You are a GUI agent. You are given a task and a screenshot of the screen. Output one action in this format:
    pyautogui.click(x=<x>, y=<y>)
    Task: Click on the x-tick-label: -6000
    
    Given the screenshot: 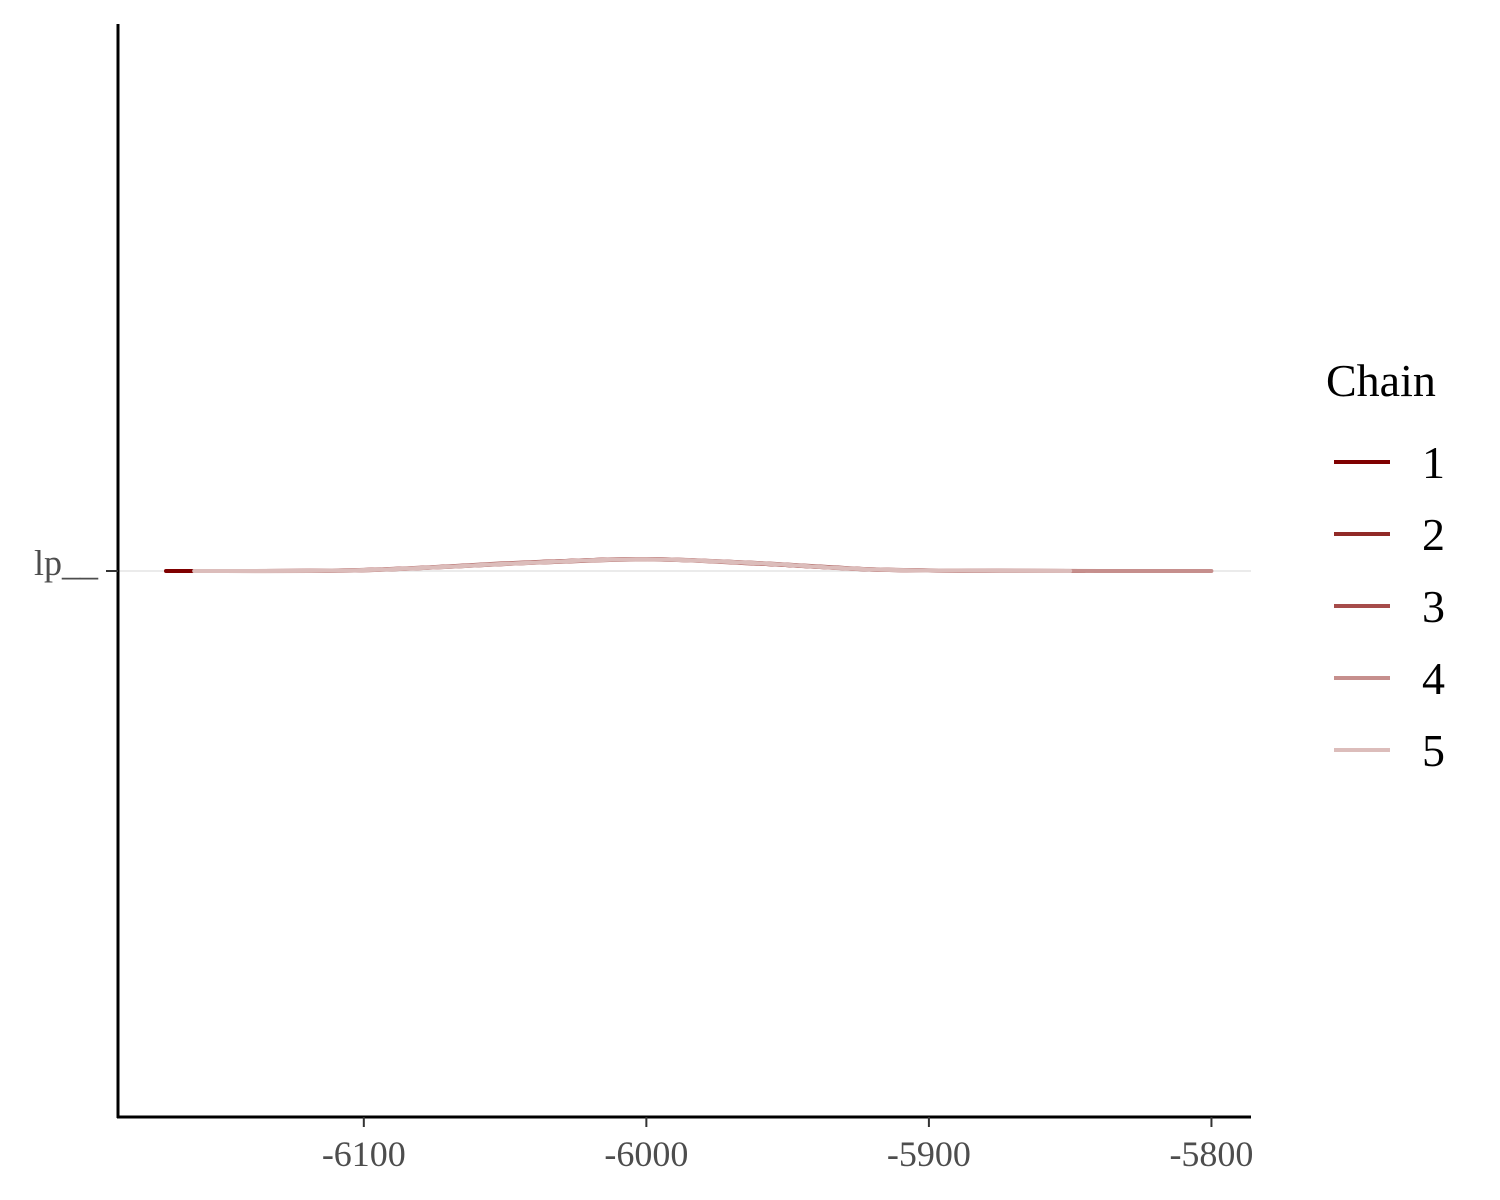 What is the action you would take?
    pyautogui.click(x=646, y=1154)
    